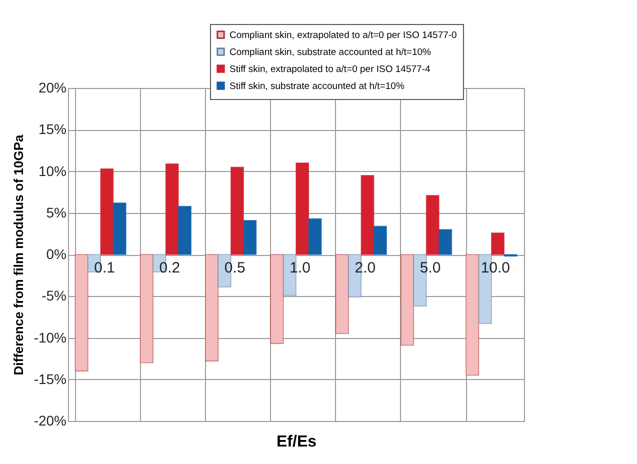 Image resolution: width=637 pixels, height=464 pixels. Describe the element at coordinates (495, 268) in the screenshot. I see `x-tick-label: 10.0` at that location.